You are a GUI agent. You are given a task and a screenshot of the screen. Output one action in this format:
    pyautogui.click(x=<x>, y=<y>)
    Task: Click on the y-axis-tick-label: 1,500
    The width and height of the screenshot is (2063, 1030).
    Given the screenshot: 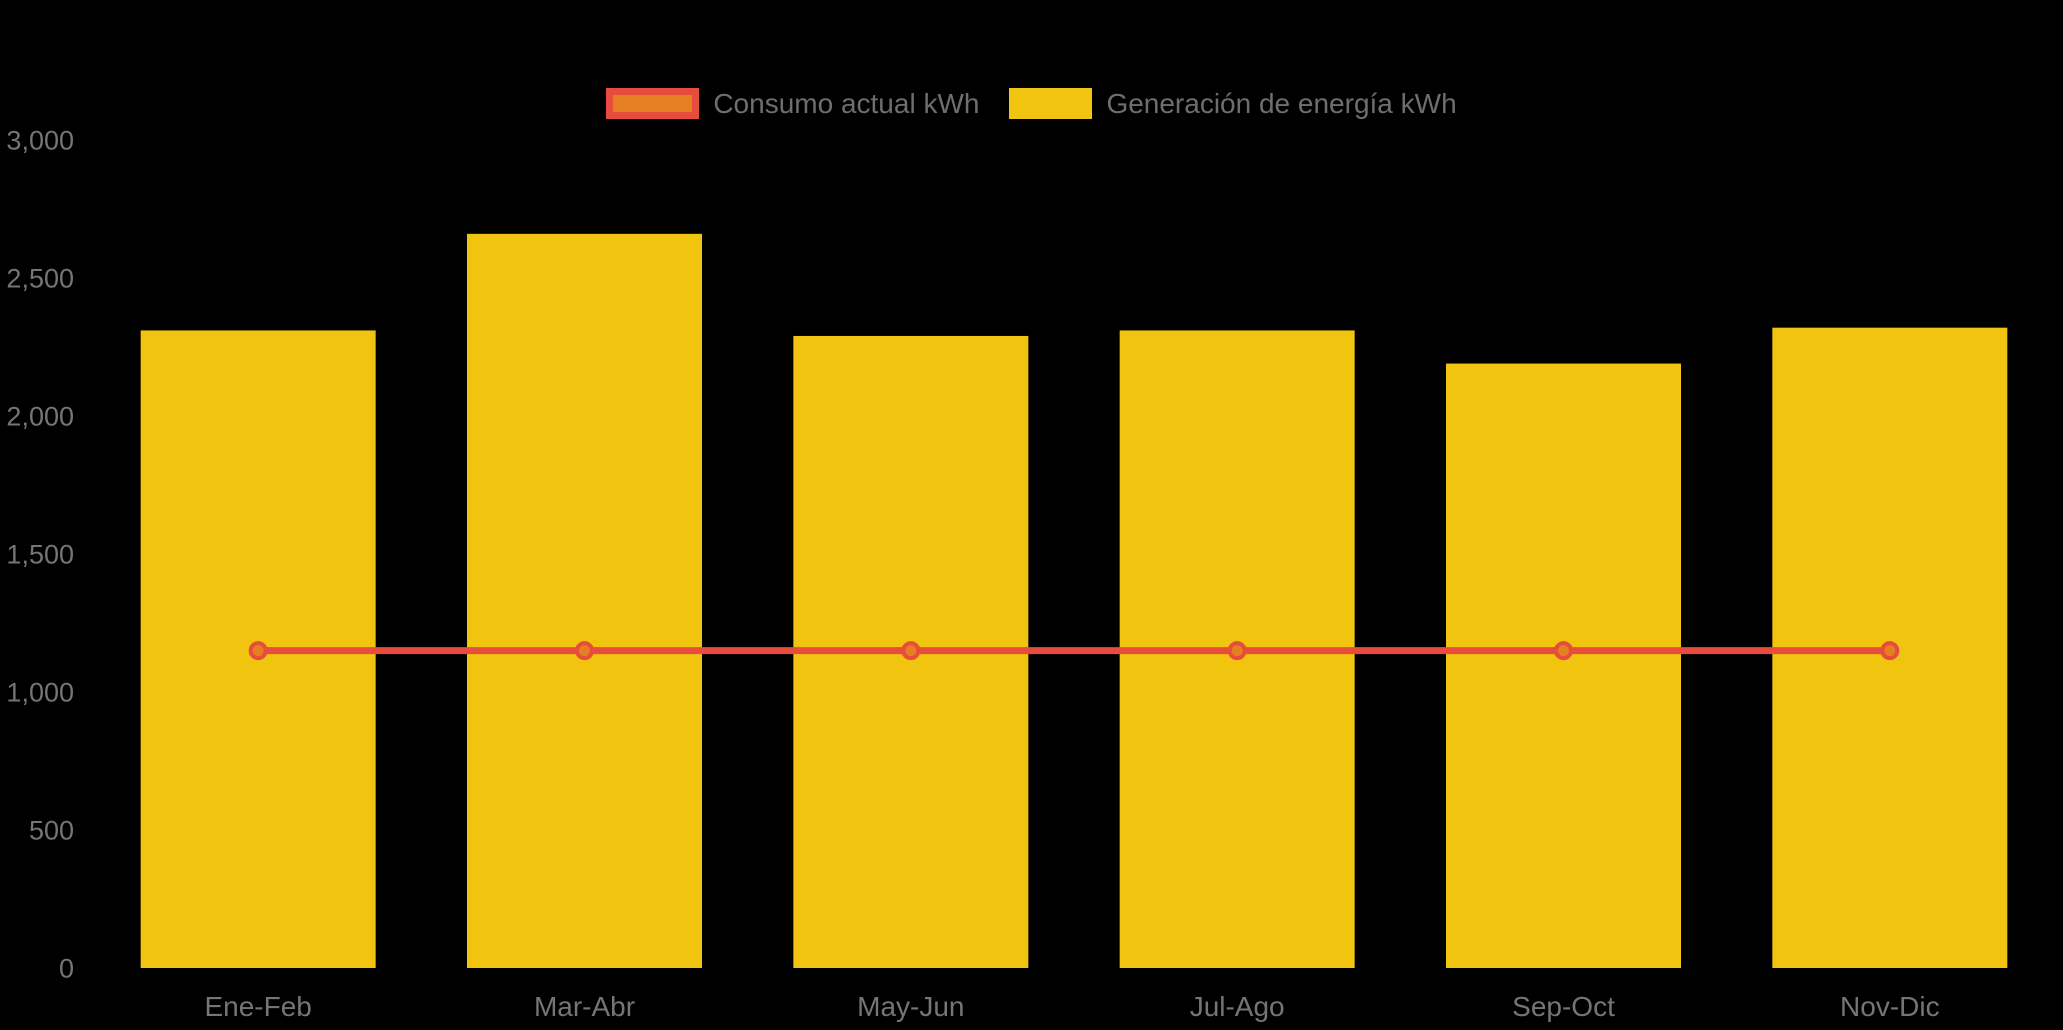 What is the action you would take?
    pyautogui.click(x=40, y=554)
    